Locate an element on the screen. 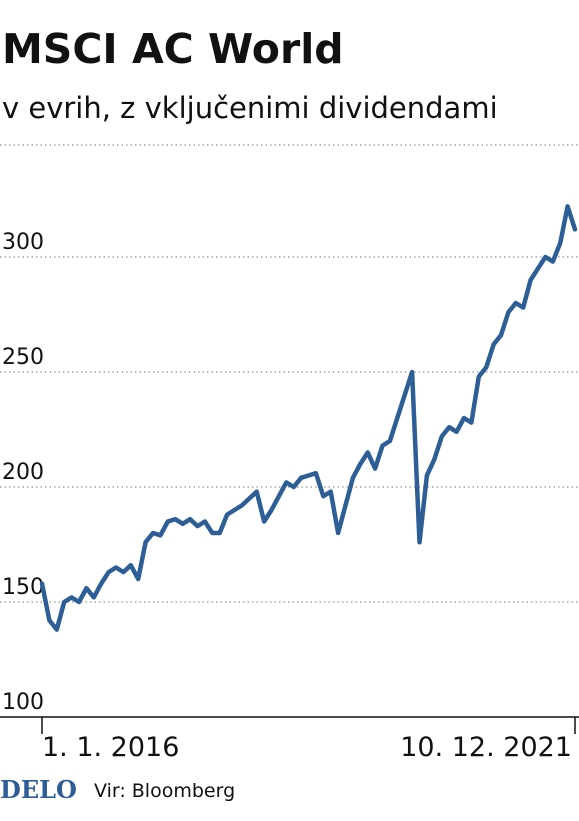 The width and height of the screenshot is (579, 821). y-tick-label: 150 is located at coordinates (23, 587).